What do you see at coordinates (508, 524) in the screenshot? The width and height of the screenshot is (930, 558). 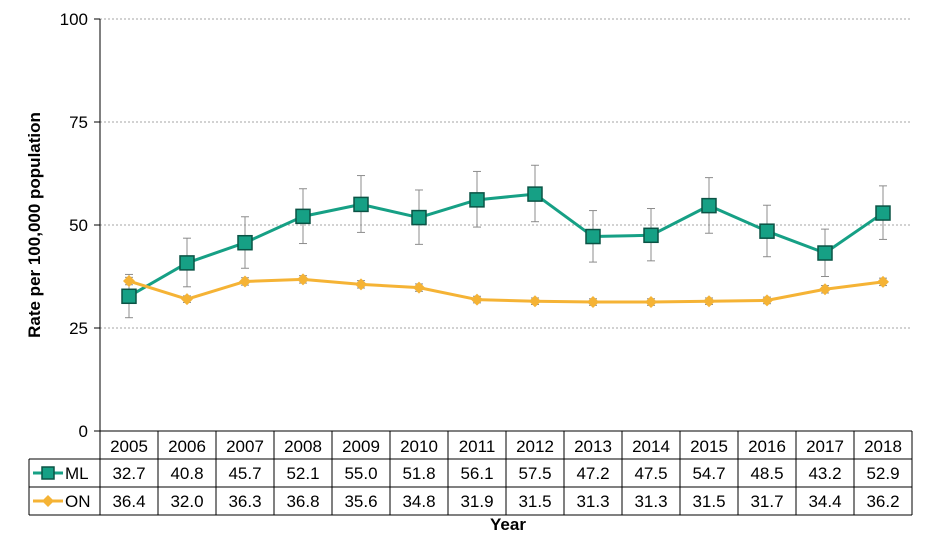 I see `x-axis-title: Year` at bounding box center [508, 524].